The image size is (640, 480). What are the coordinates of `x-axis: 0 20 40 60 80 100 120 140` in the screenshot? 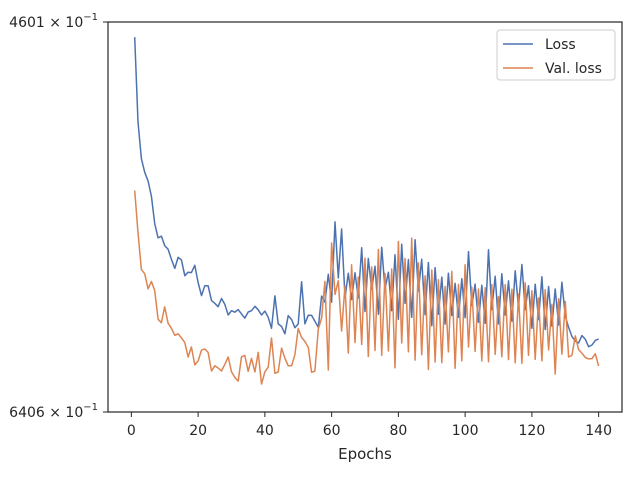 It's located at (369, 425).